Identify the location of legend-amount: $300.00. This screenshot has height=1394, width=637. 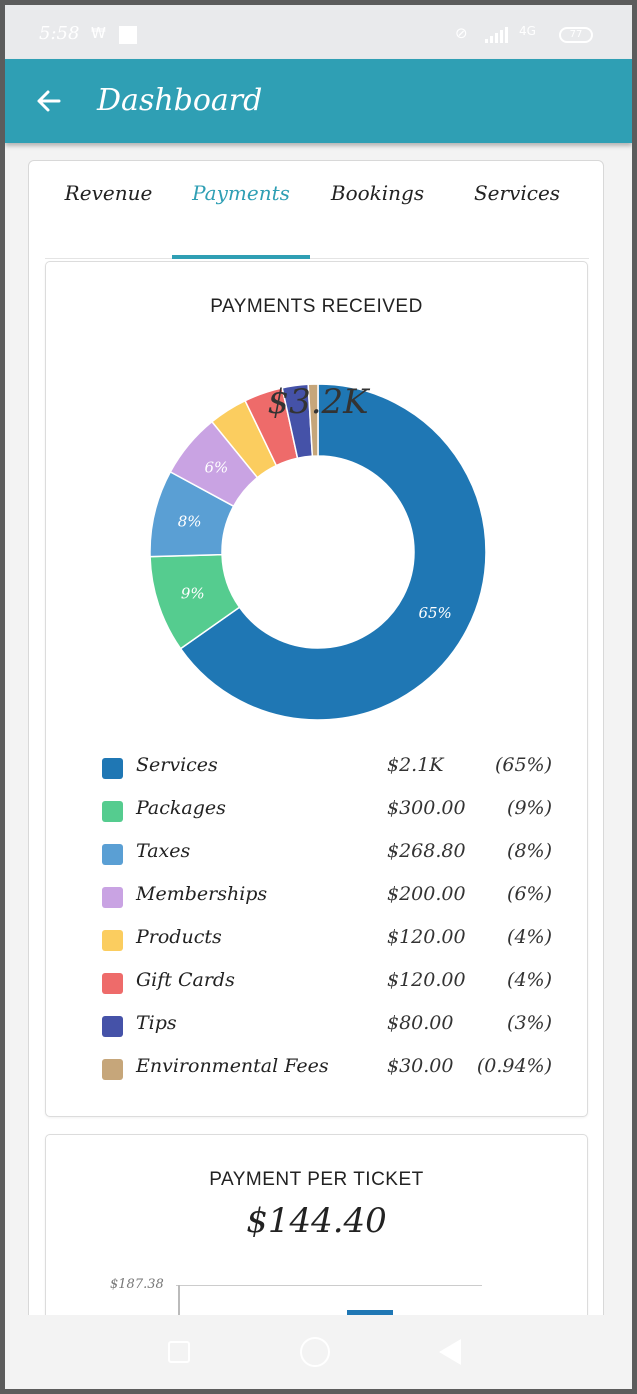
(426, 808).